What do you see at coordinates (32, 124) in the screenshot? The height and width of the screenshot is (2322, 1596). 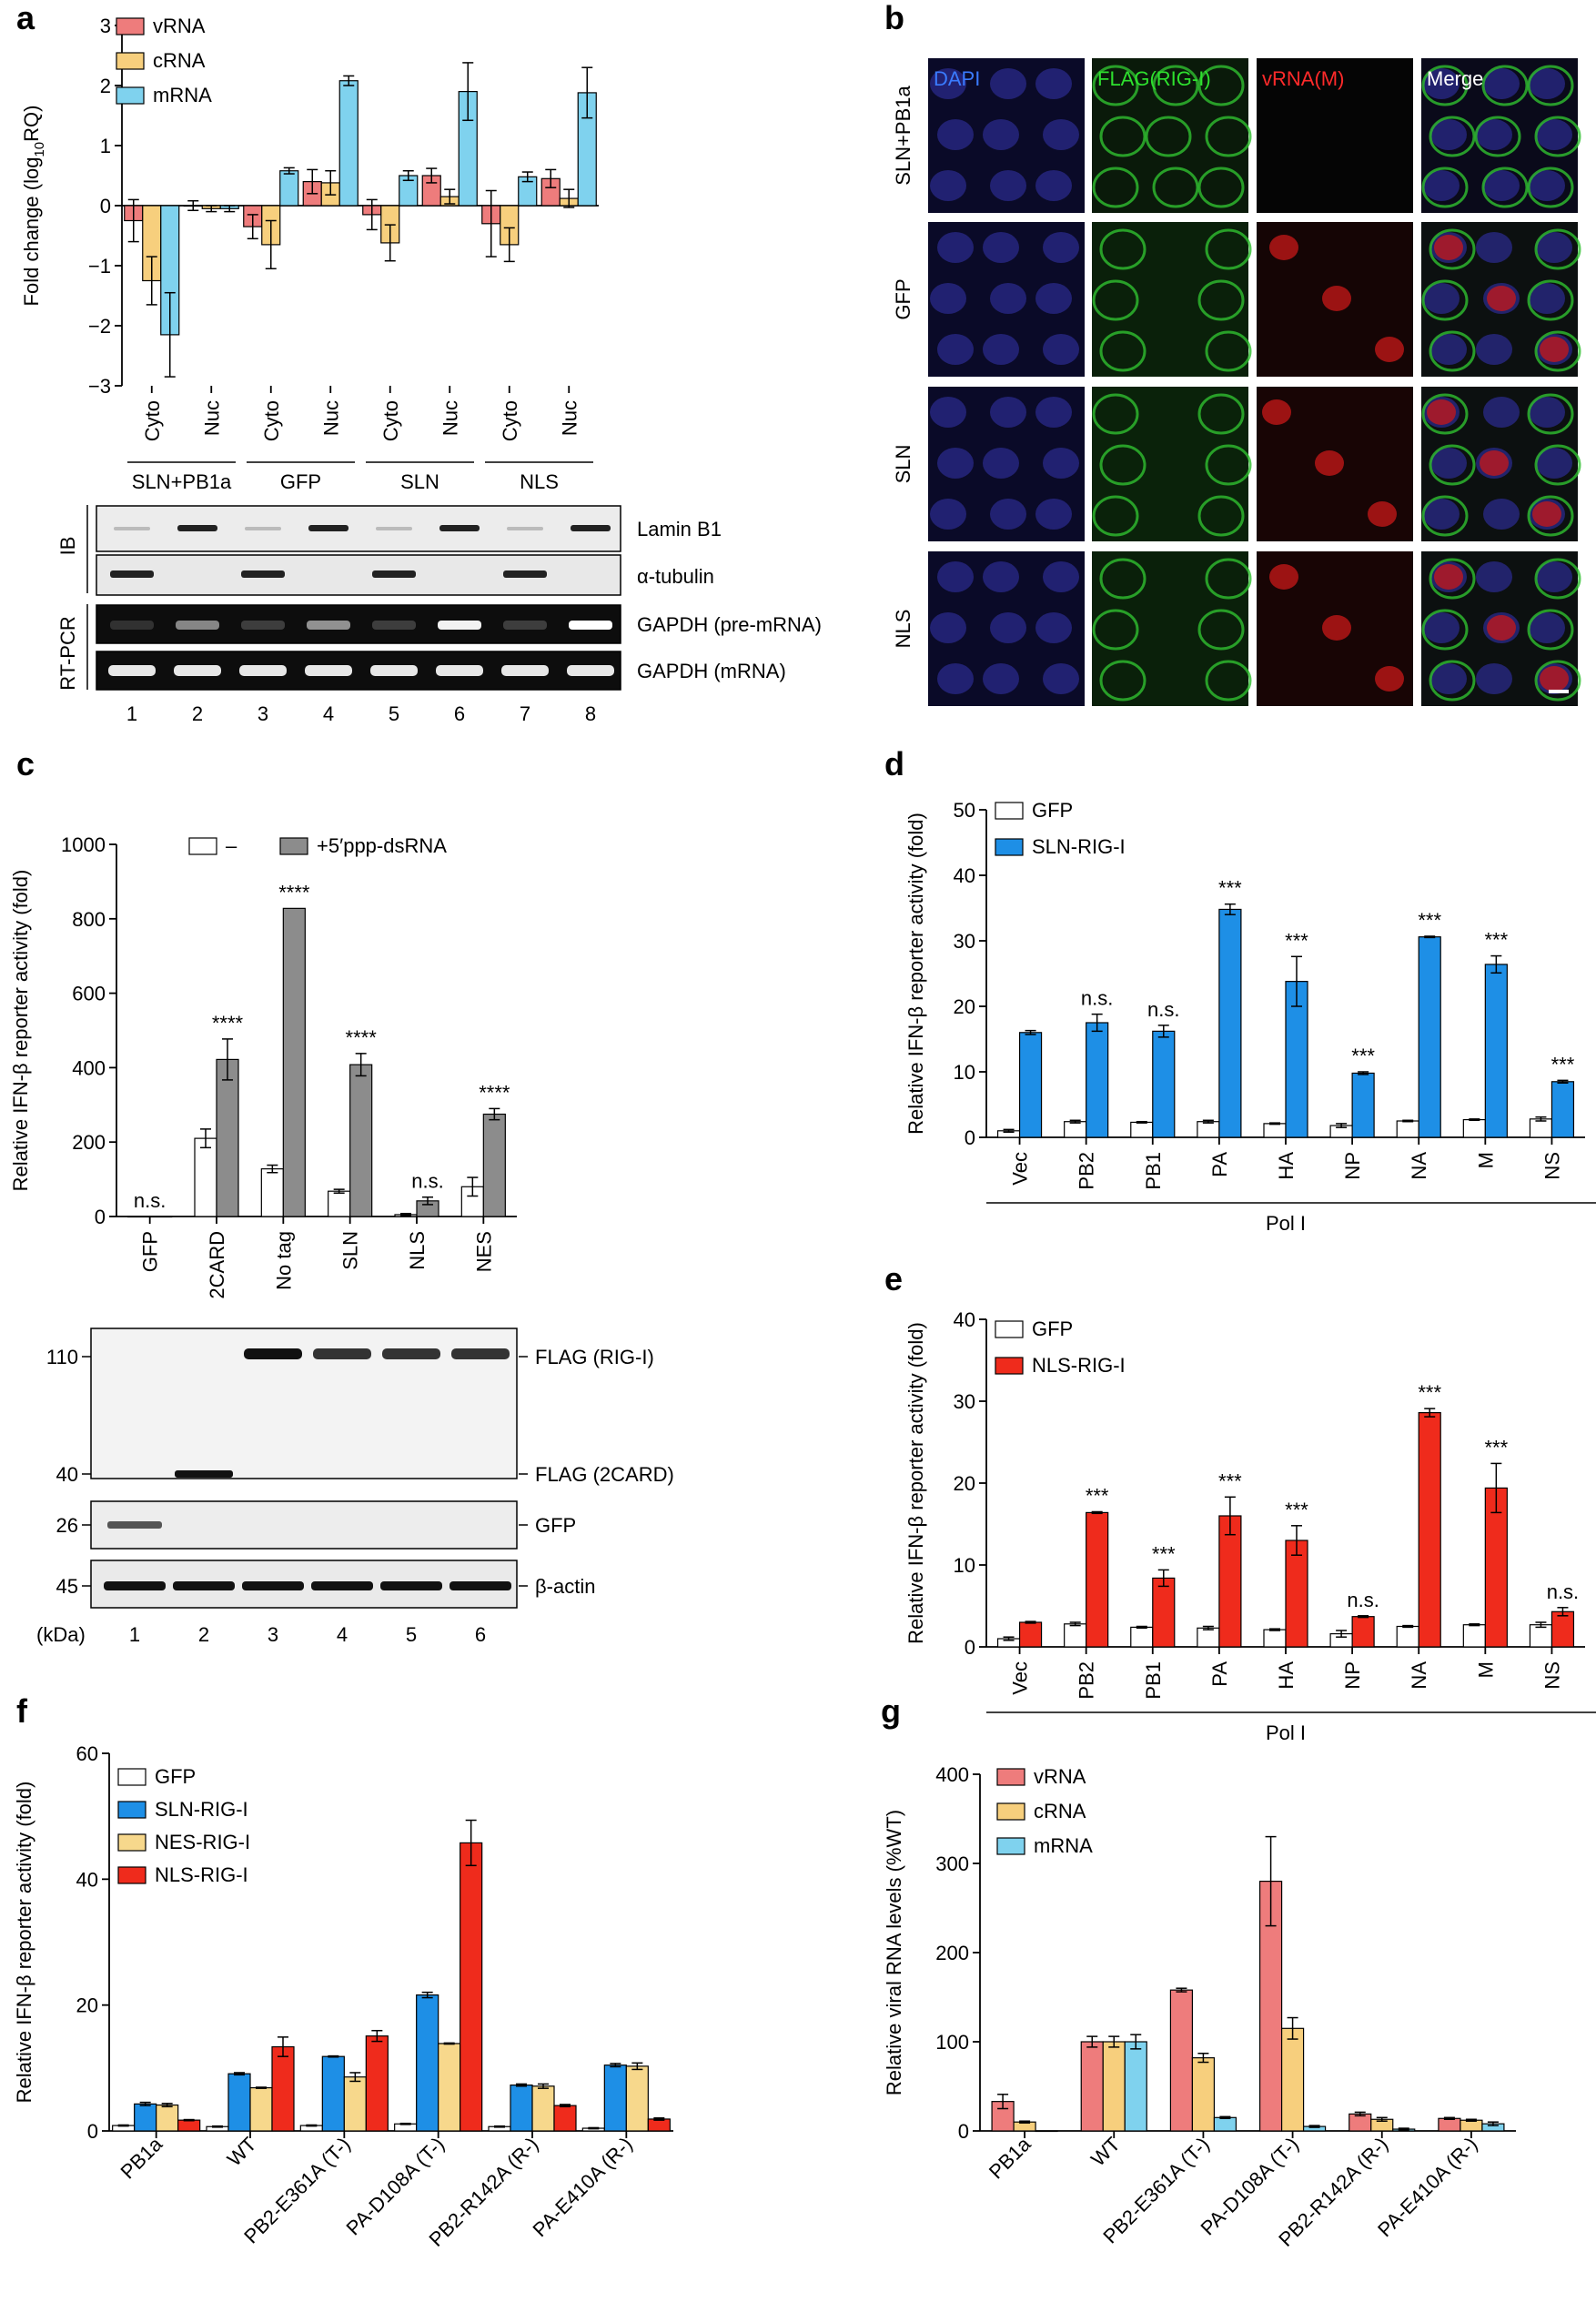 I see `y-axis-label-end: RQ)` at bounding box center [32, 124].